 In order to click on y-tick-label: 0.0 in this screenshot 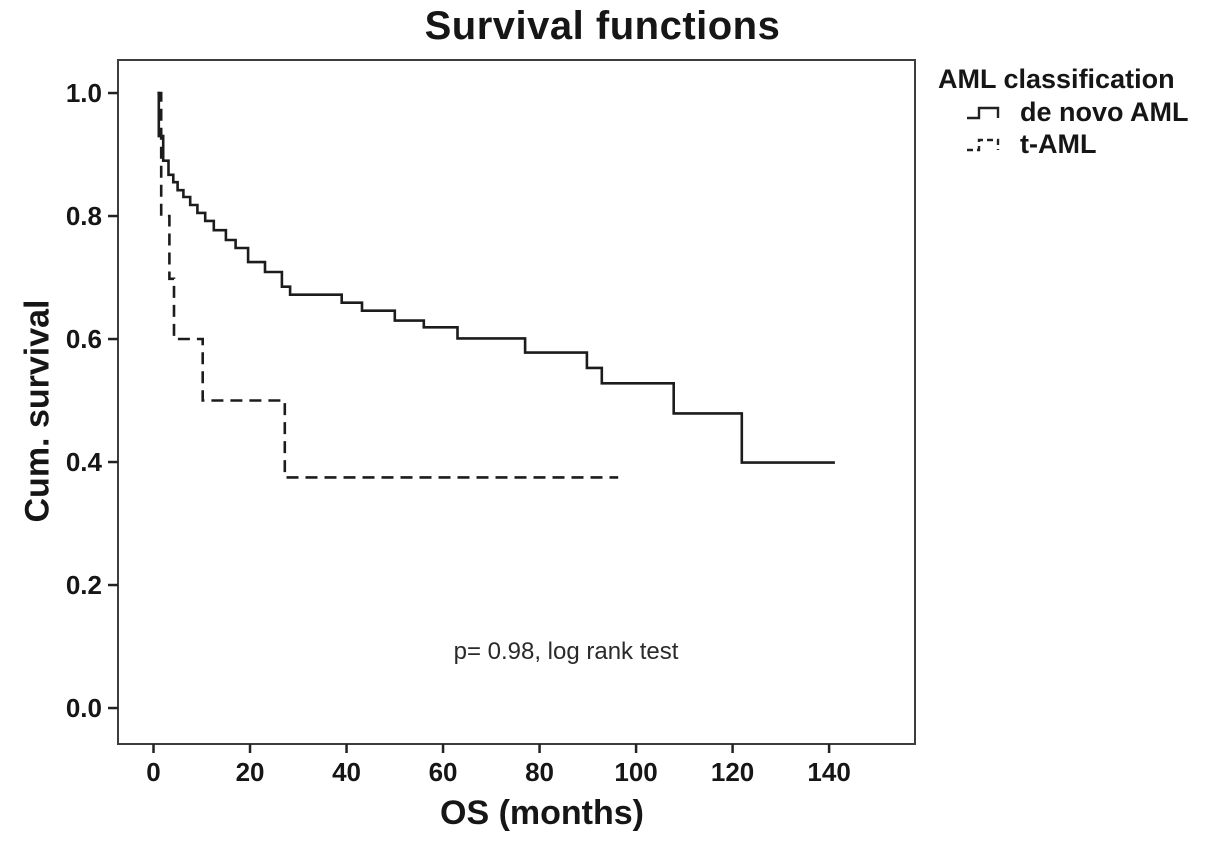, I will do `click(84, 708)`.